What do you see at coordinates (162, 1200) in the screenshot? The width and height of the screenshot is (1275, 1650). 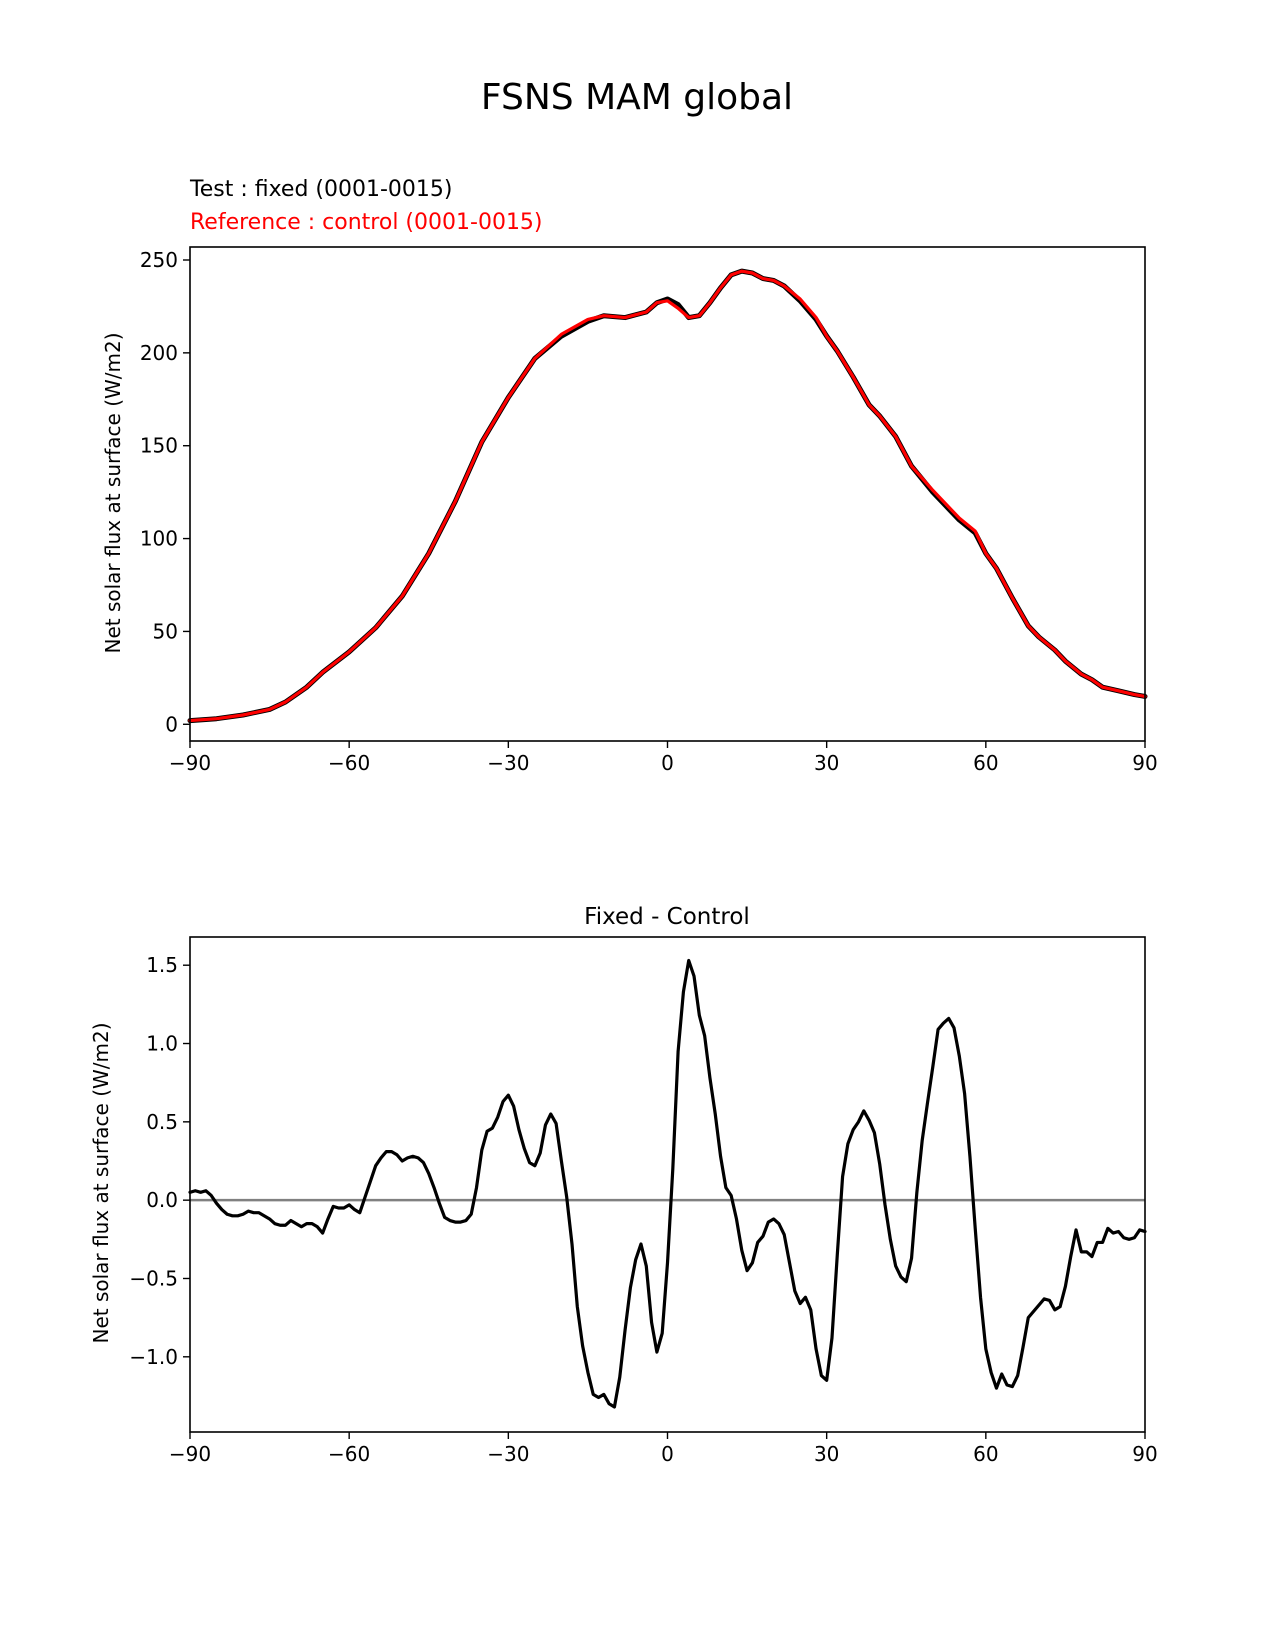 I see `y-tick-label: 0.0` at bounding box center [162, 1200].